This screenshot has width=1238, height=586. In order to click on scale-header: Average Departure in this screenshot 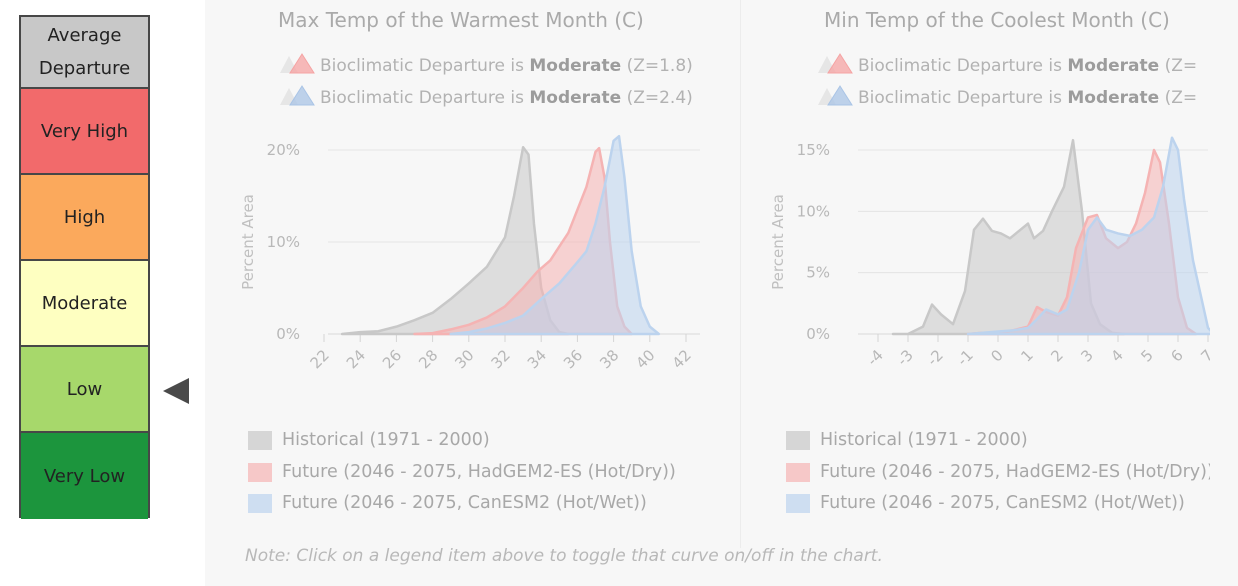, I will do `click(84, 53)`.